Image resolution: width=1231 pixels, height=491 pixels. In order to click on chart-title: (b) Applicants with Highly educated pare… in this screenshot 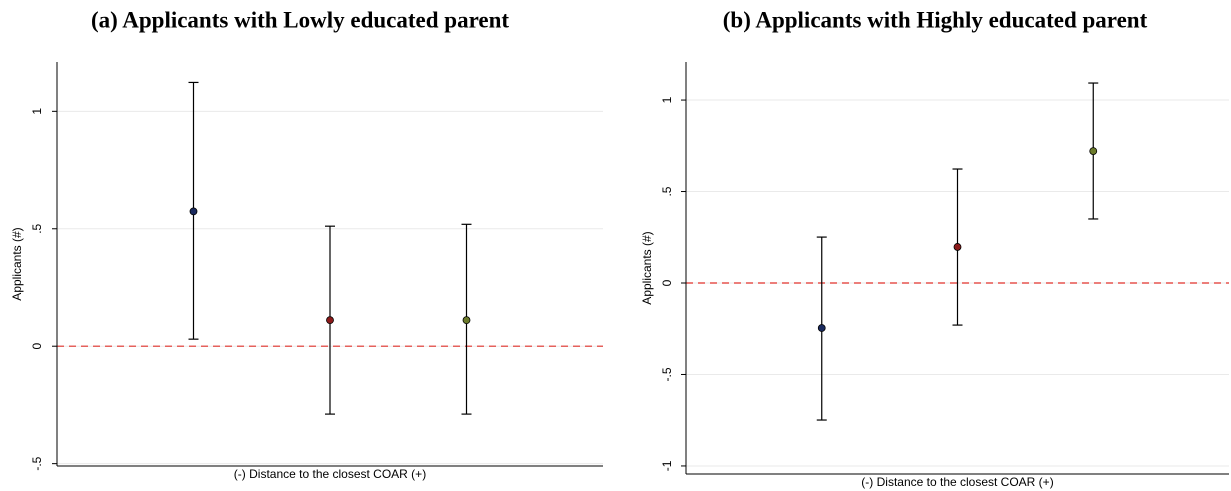, I will do `click(935, 19)`.